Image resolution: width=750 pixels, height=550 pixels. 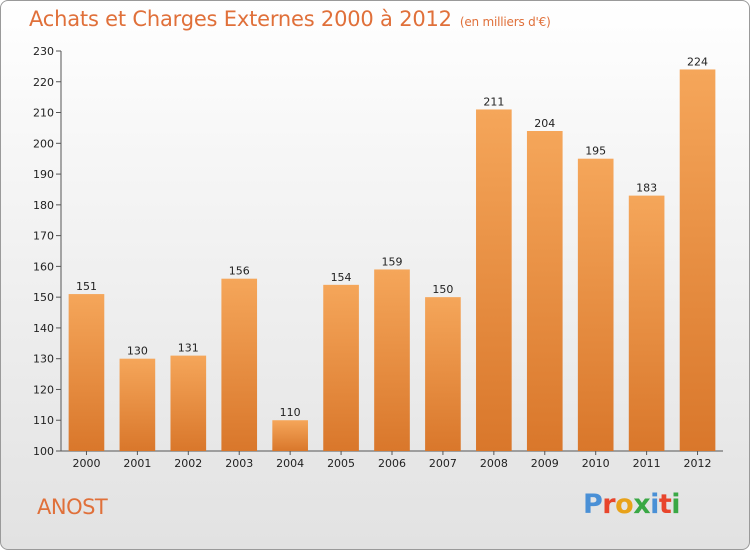 What do you see at coordinates (341, 463) in the screenshot?
I see `x-tick-label: 2005` at bounding box center [341, 463].